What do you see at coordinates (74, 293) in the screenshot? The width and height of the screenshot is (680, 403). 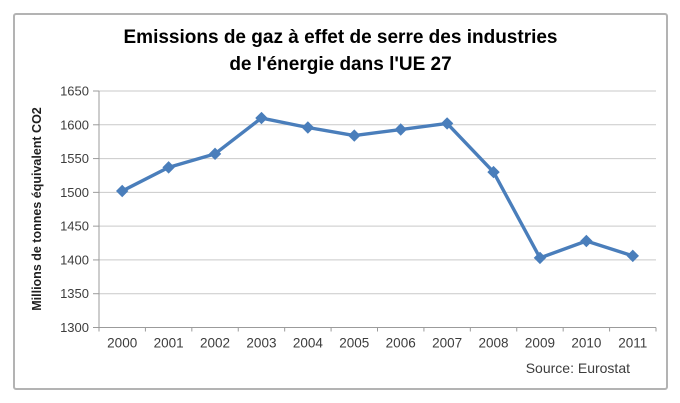 I see `y-tick-label: 1350` at bounding box center [74, 293].